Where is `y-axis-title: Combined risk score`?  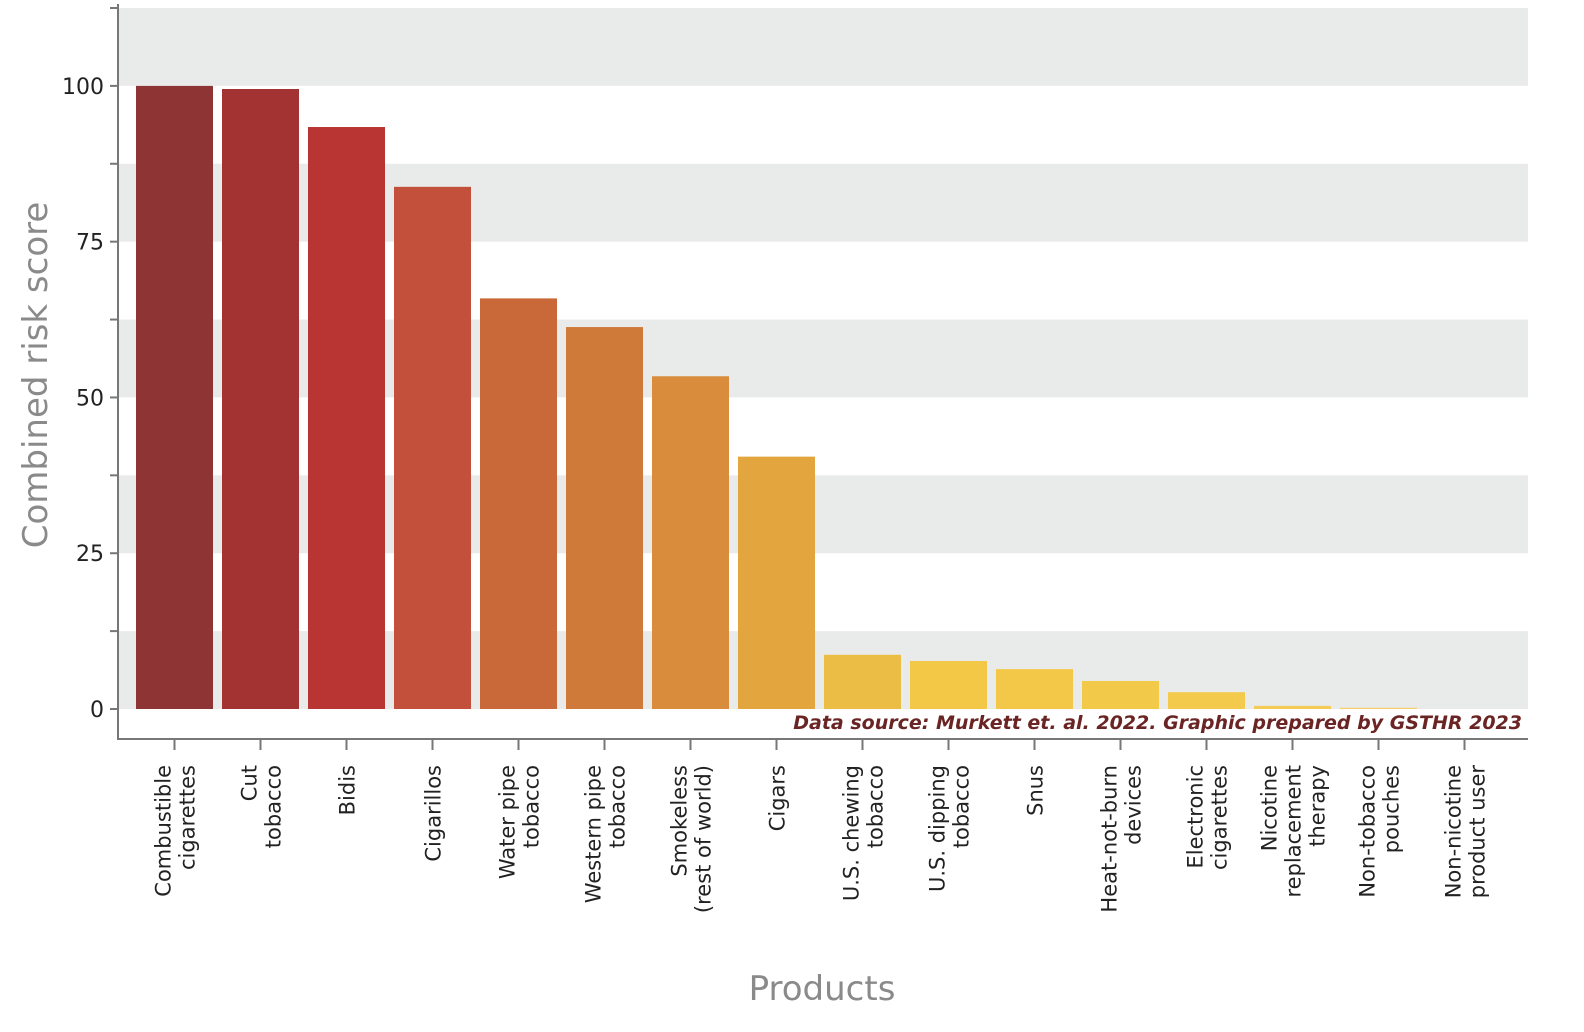
y-axis-title: Combined risk score is located at coordinates (36, 375).